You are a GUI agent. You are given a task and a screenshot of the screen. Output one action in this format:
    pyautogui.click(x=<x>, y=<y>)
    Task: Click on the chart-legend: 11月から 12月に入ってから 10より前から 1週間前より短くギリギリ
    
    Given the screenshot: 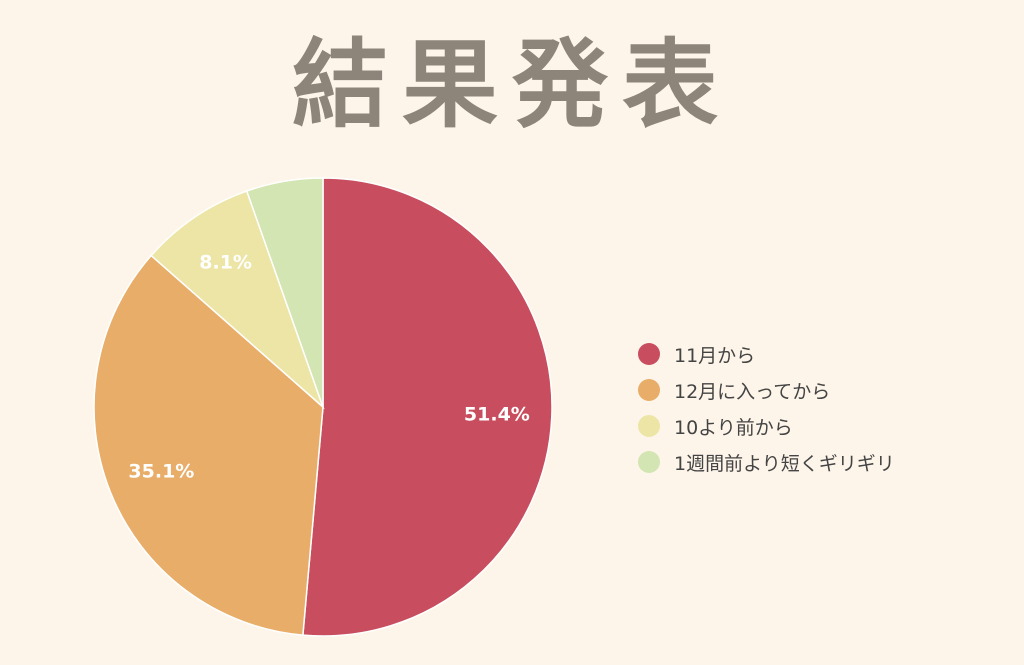 What is the action you would take?
    pyautogui.click(x=766, y=408)
    